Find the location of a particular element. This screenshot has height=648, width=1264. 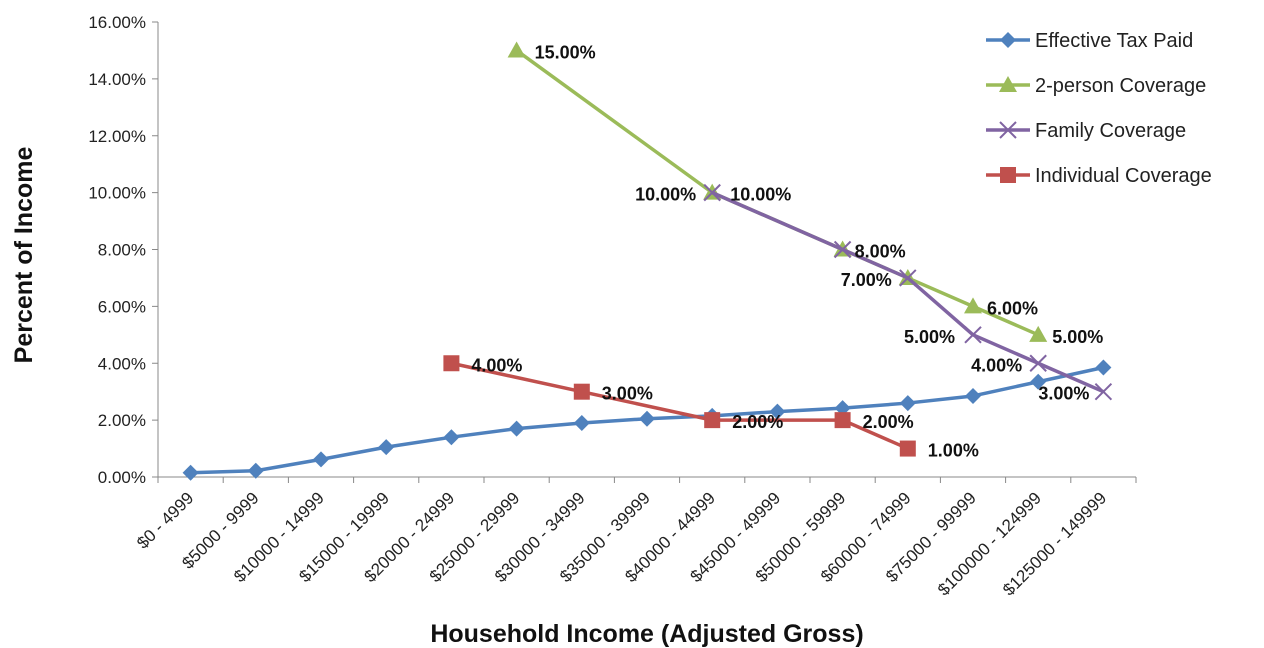

y-tick-label: 4.00% is located at coordinates (122, 363).